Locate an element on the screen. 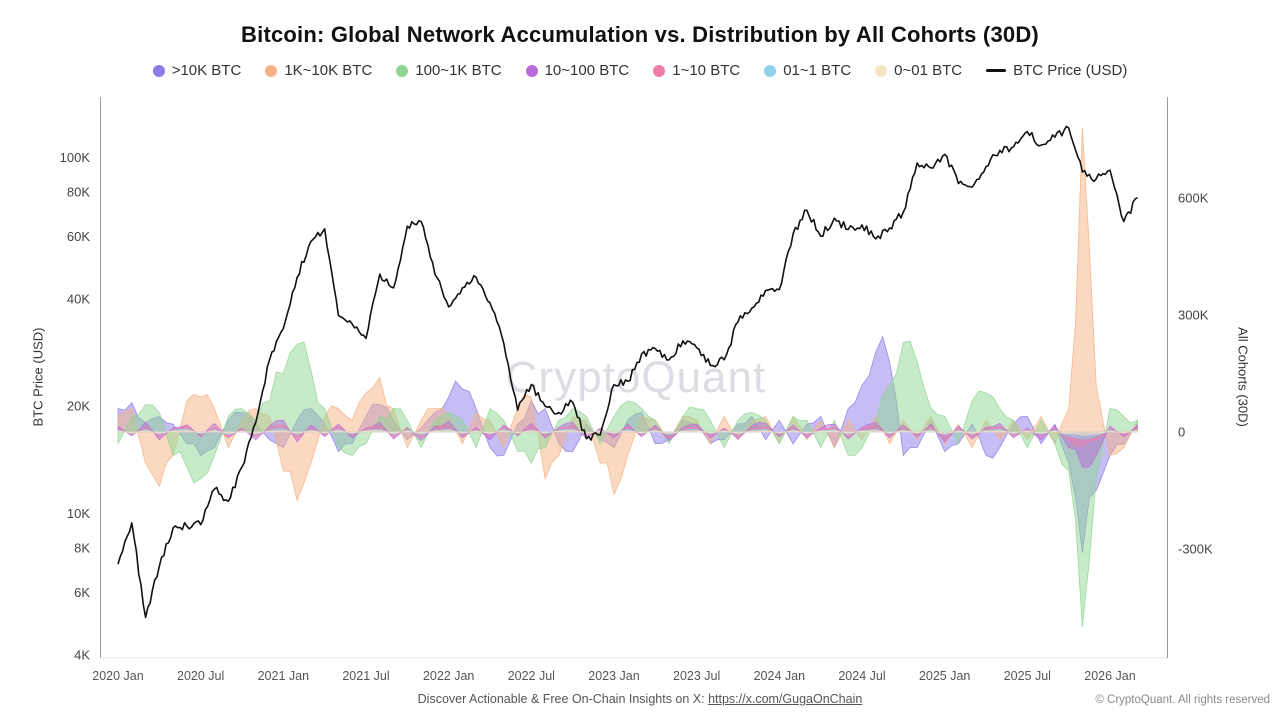 The image size is (1280, 720). left-axis-tick-label: 8K is located at coordinates (82, 547).